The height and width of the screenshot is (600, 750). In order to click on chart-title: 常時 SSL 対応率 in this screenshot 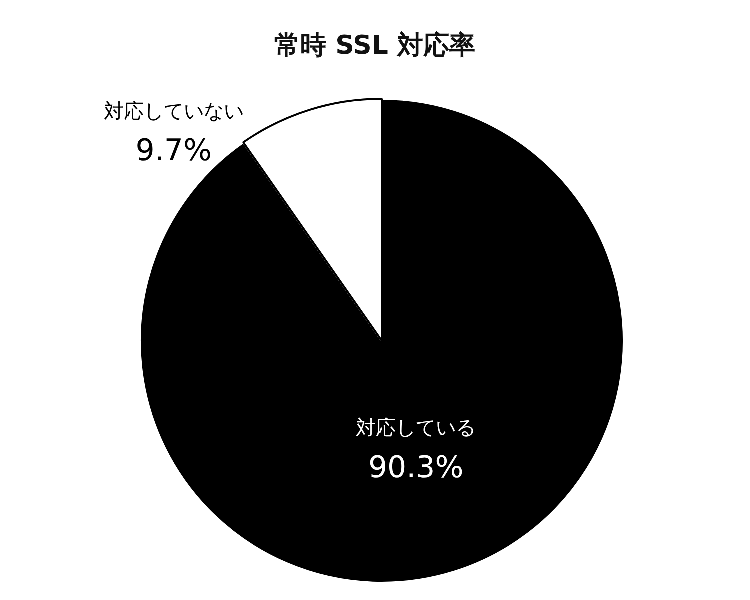, I will do `click(375, 46)`.